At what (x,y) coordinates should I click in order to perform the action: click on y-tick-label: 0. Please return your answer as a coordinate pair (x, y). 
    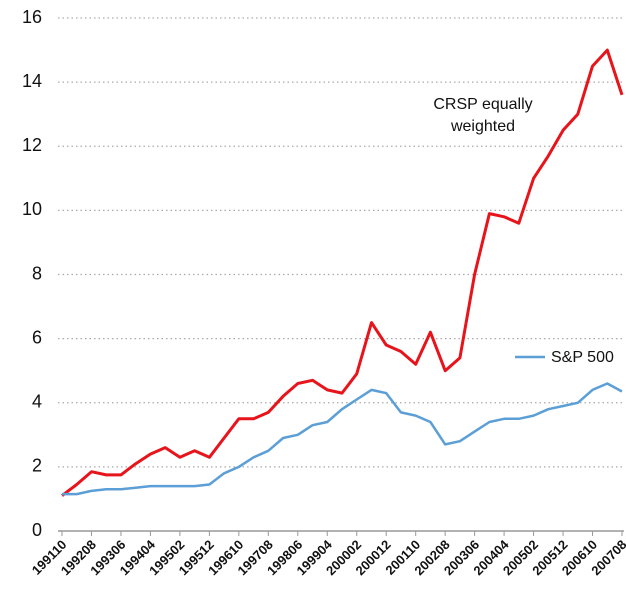
    Looking at the image, I should click on (37, 530).